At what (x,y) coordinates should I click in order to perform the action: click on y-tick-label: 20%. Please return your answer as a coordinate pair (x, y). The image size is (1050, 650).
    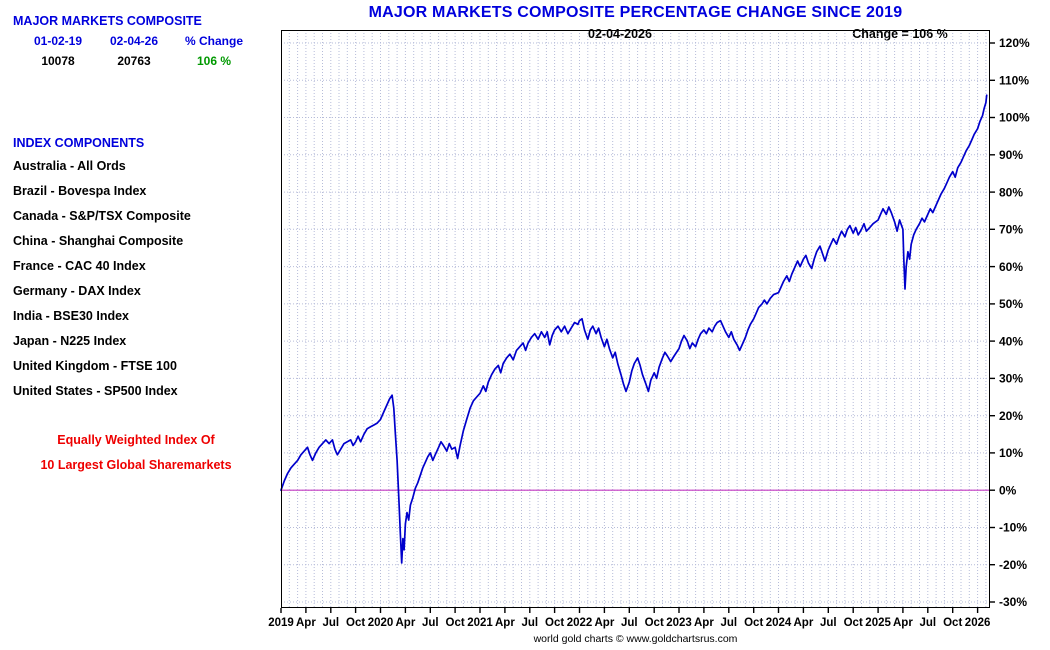
    Looking at the image, I should click on (1011, 416).